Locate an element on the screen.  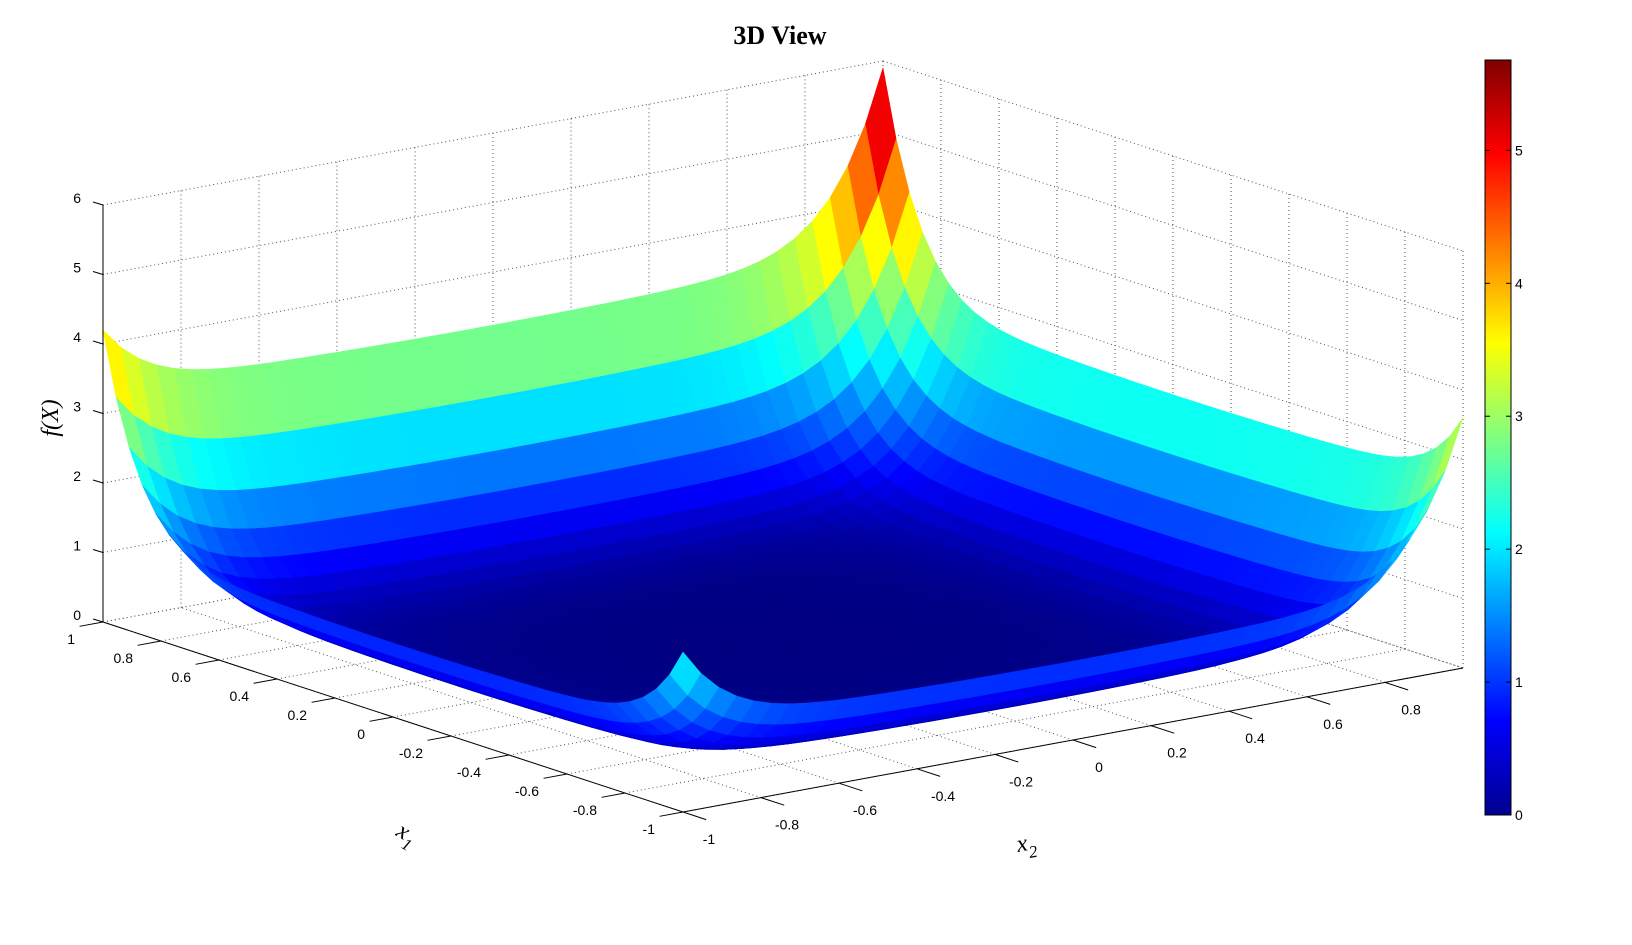
z-tick-label: 5 is located at coordinates (77, 268).